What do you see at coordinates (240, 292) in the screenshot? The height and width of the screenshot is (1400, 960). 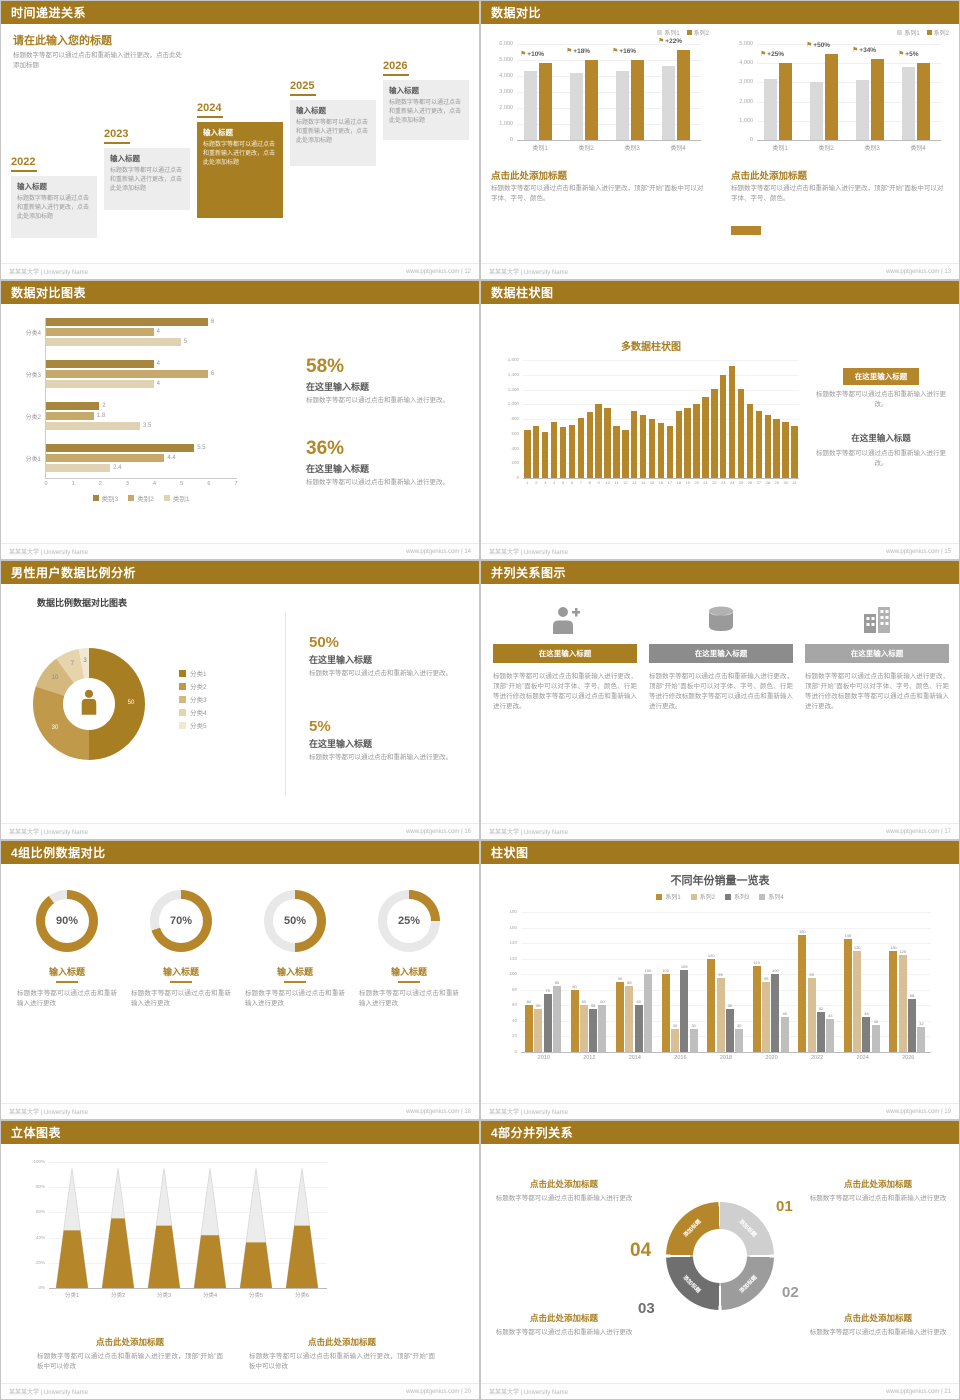 I see `slide-title-bar: 数据对比图表` at bounding box center [240, 292].